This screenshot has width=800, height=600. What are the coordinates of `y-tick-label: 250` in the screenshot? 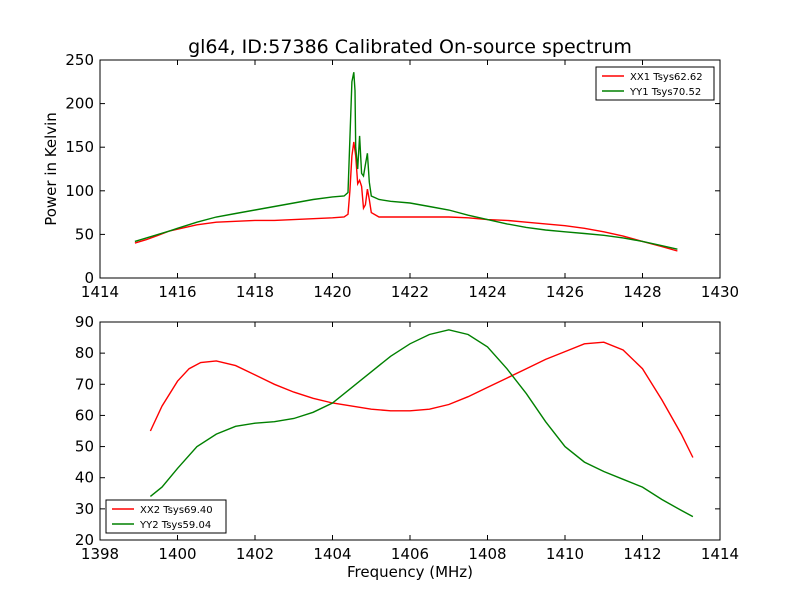 It's located at (79, 60).